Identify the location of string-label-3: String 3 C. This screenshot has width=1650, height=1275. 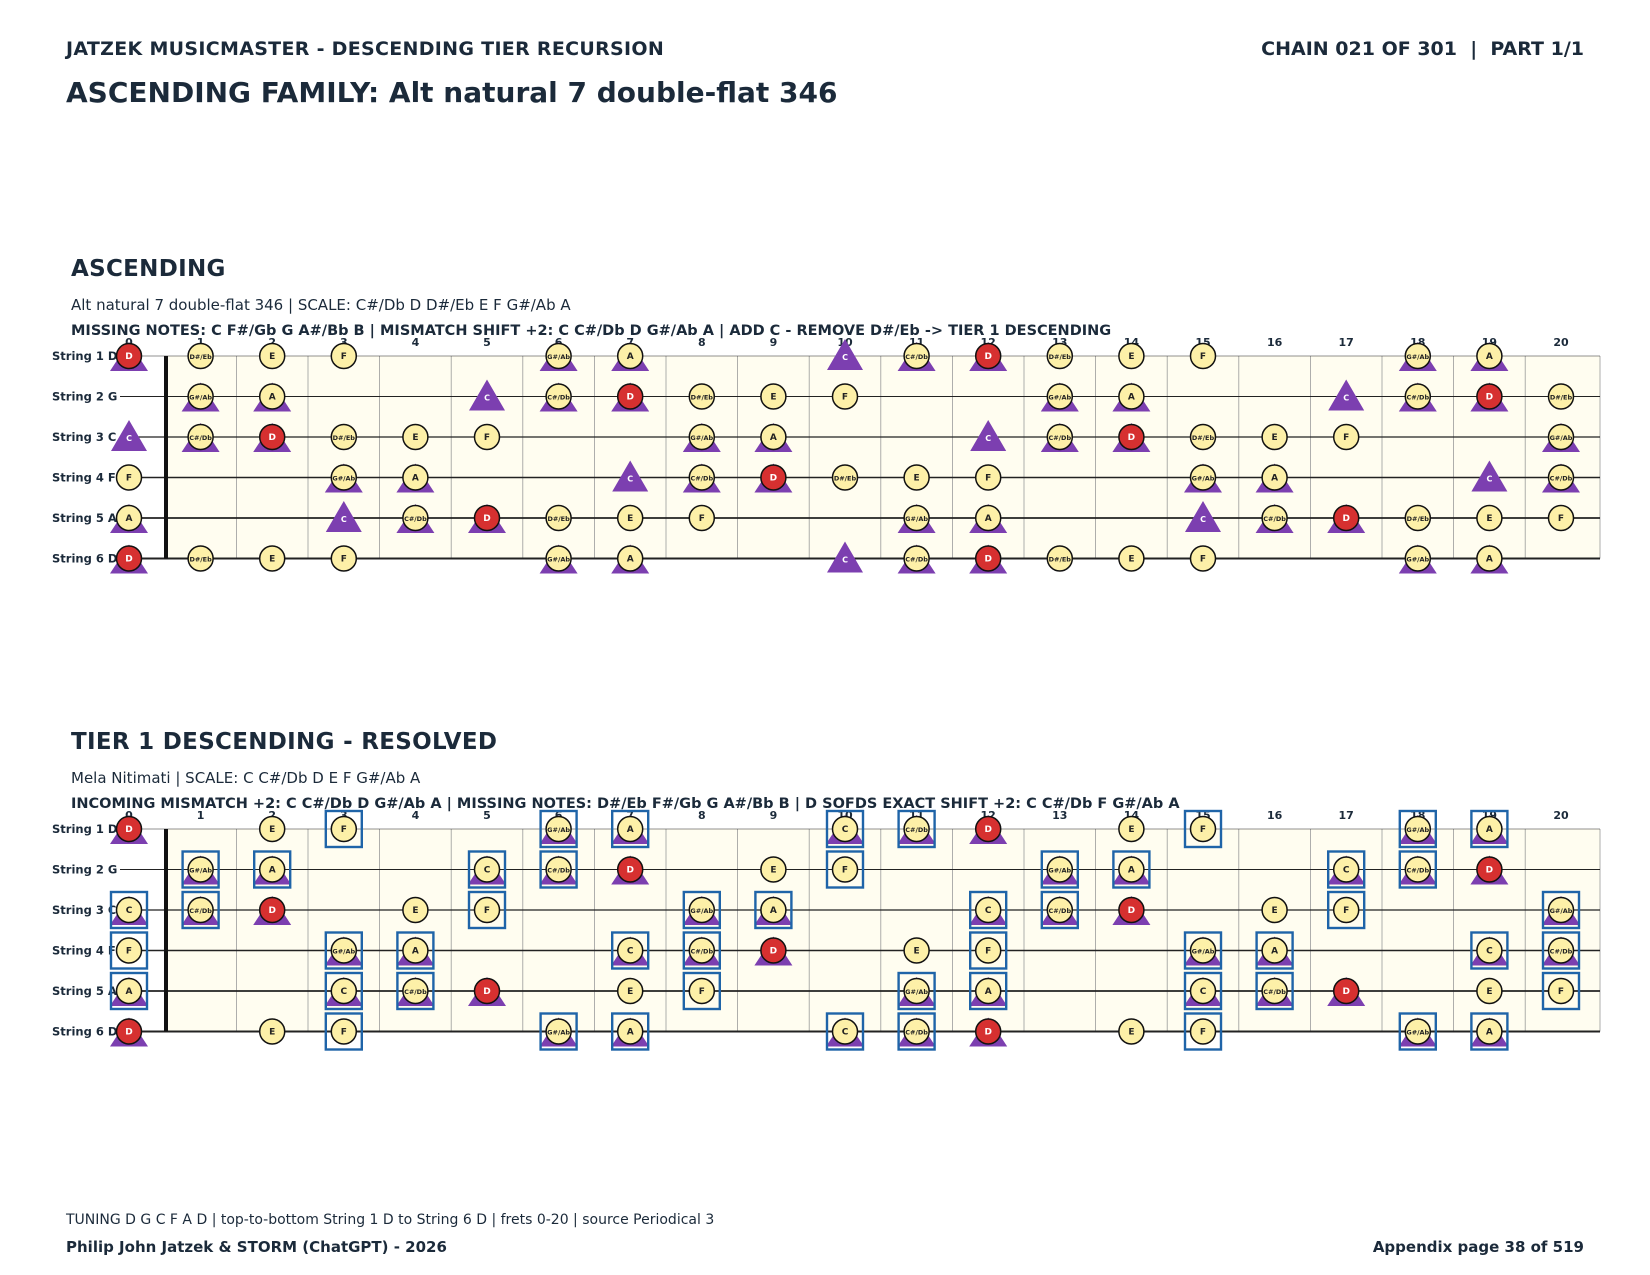
(84, 910).